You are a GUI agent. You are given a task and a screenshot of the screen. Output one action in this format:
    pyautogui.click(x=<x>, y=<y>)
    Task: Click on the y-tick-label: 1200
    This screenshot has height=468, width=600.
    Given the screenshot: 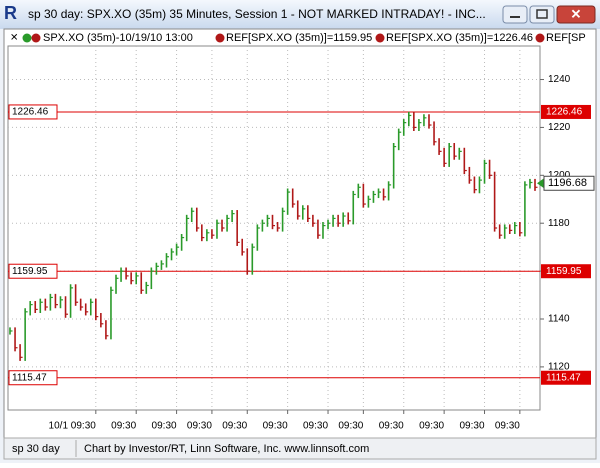 What is the action you would take?
    pyautogui.click(x=559, y=175)
    